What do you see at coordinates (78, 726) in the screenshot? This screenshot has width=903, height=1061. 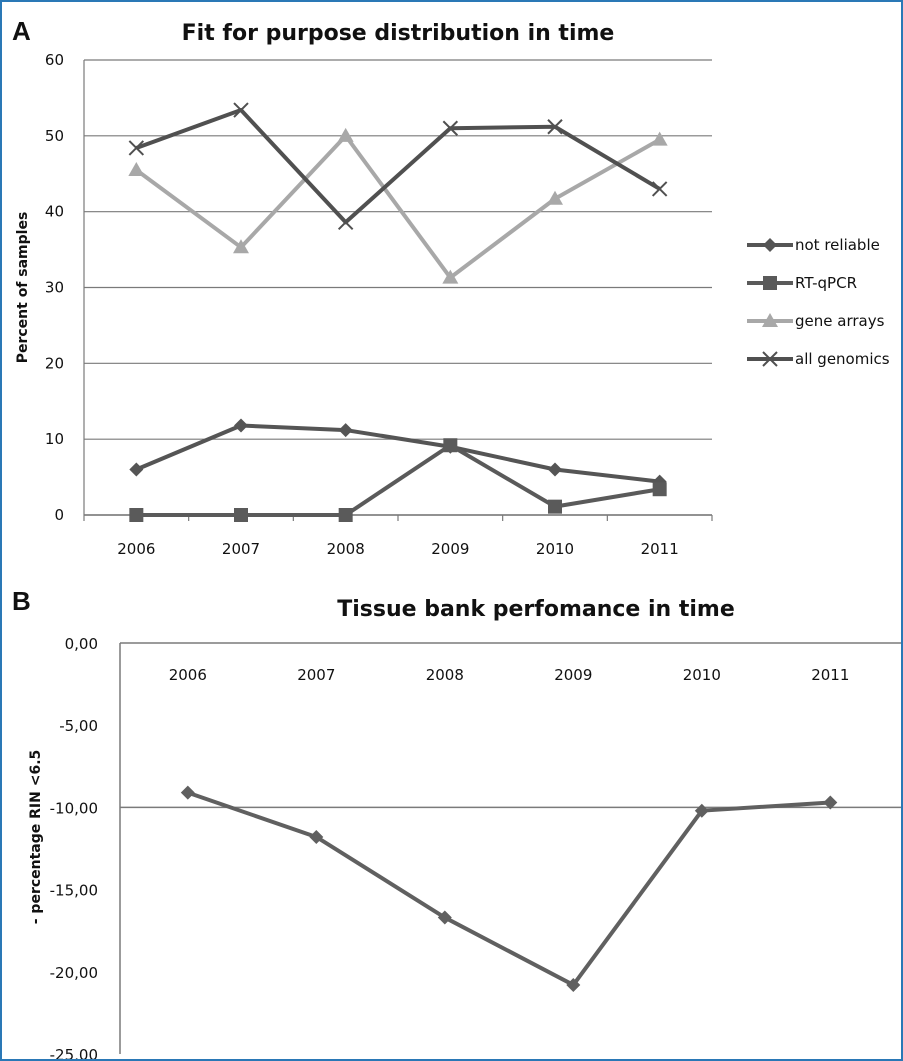 I see `y-tick-label: -5,00` at bounding box center [78, 726].